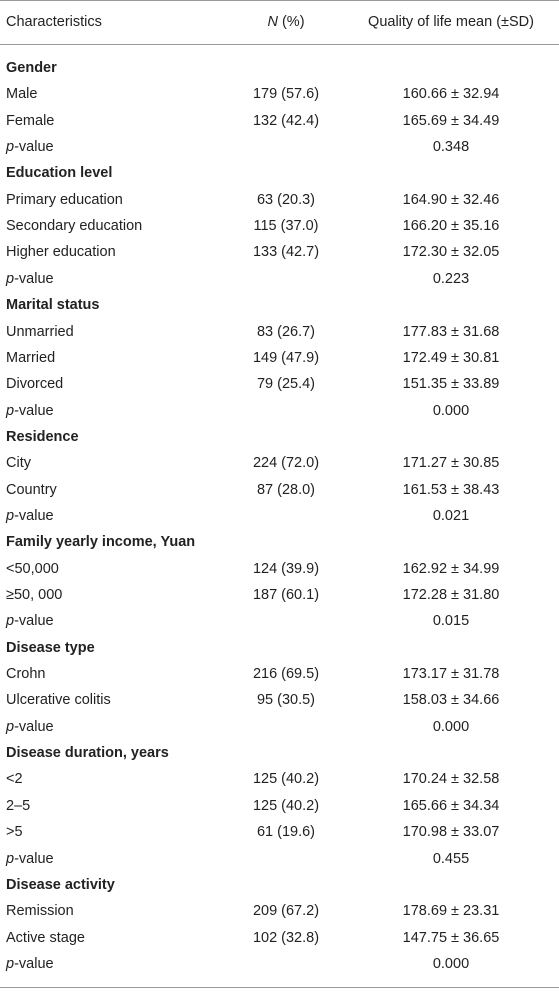 This screenshot has height=991, width=559. What do you see at coordinates (451, 832) in the screenshot?
I see `cell: 170.98 ± 33.07` at bounding box center [451, 832].